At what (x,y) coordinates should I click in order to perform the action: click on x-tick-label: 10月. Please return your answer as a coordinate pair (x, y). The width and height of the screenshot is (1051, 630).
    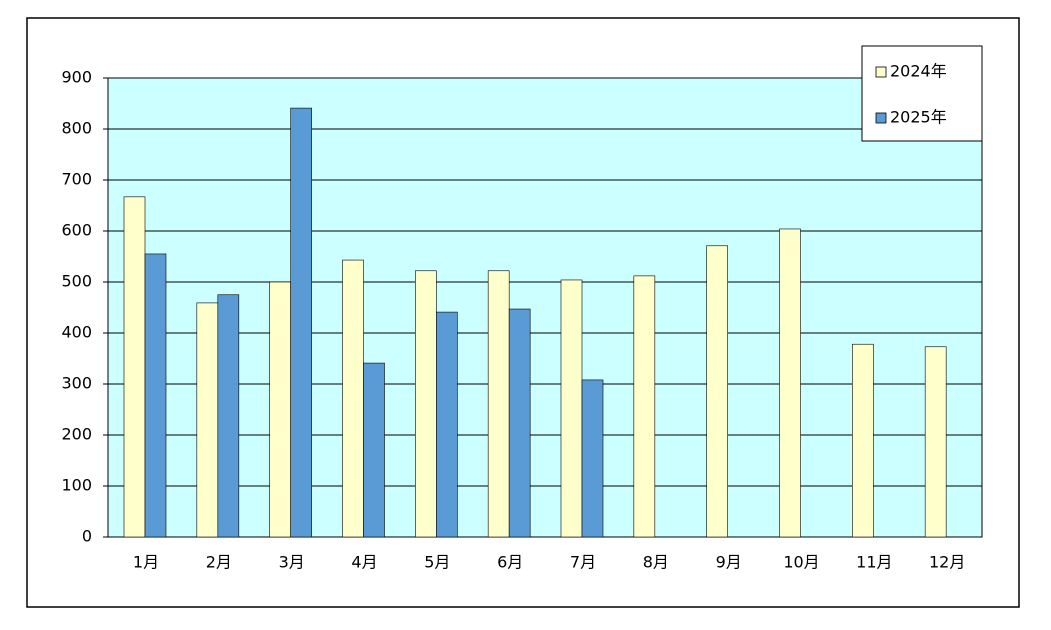
    Looking at the image, I should click on (801, 562).